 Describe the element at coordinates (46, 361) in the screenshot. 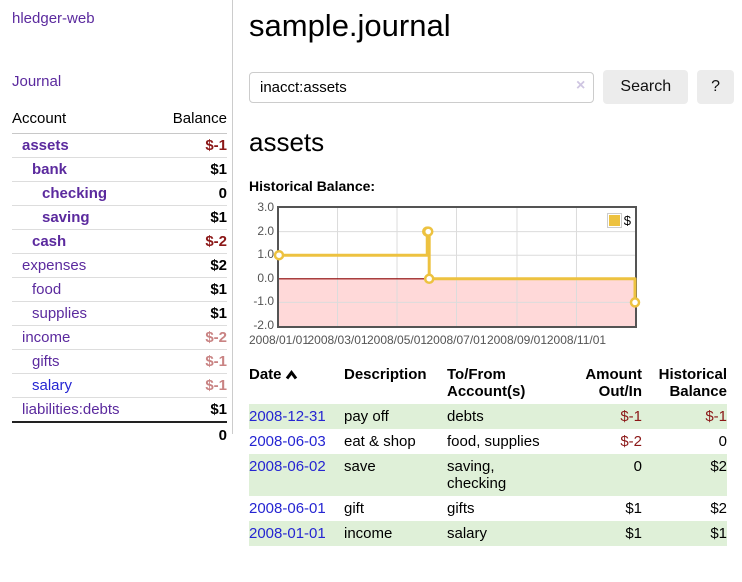

I see `sidebar-account-link: gifts` at that location.